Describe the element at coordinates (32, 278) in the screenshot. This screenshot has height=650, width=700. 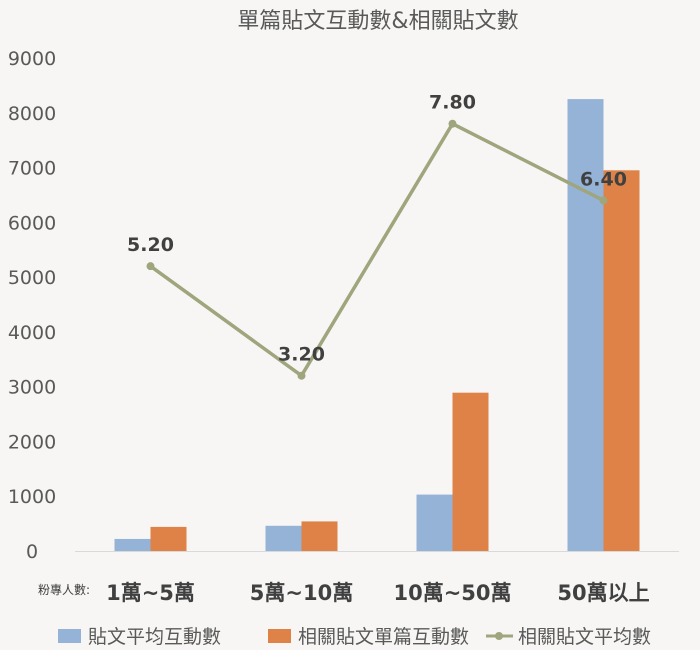
I see `y-tick-label: 5000` at that location.